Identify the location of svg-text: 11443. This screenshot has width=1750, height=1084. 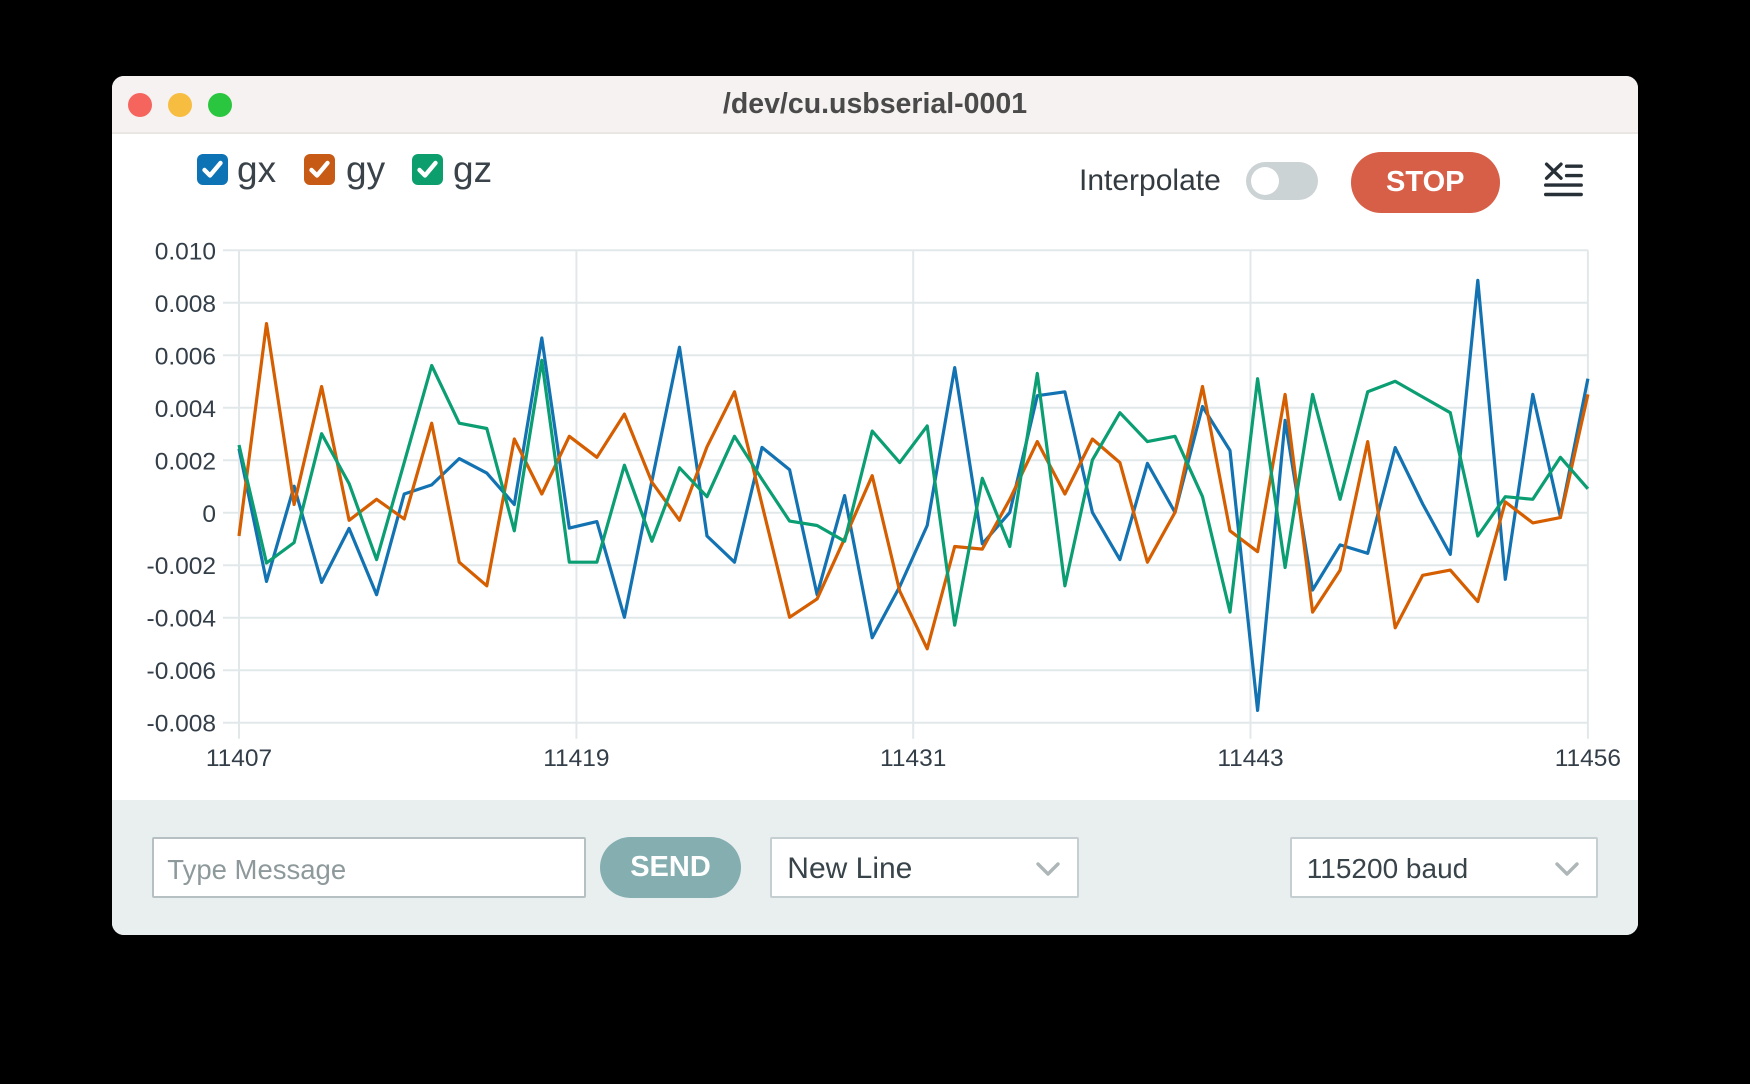
(1250, 758).